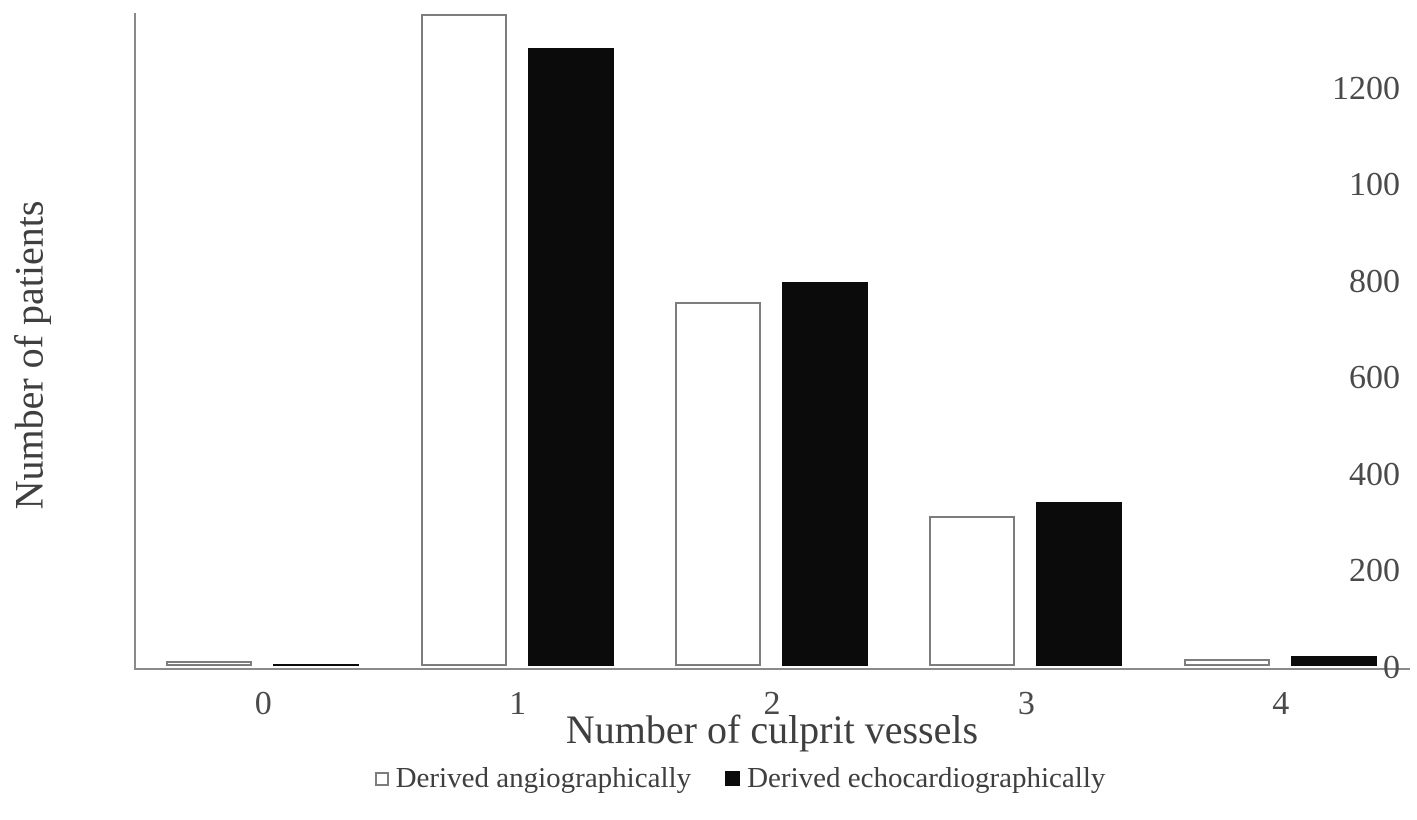  Describe the element at coordinates (381, 778) in the screenshot. I see `open-square-icon` at that location.